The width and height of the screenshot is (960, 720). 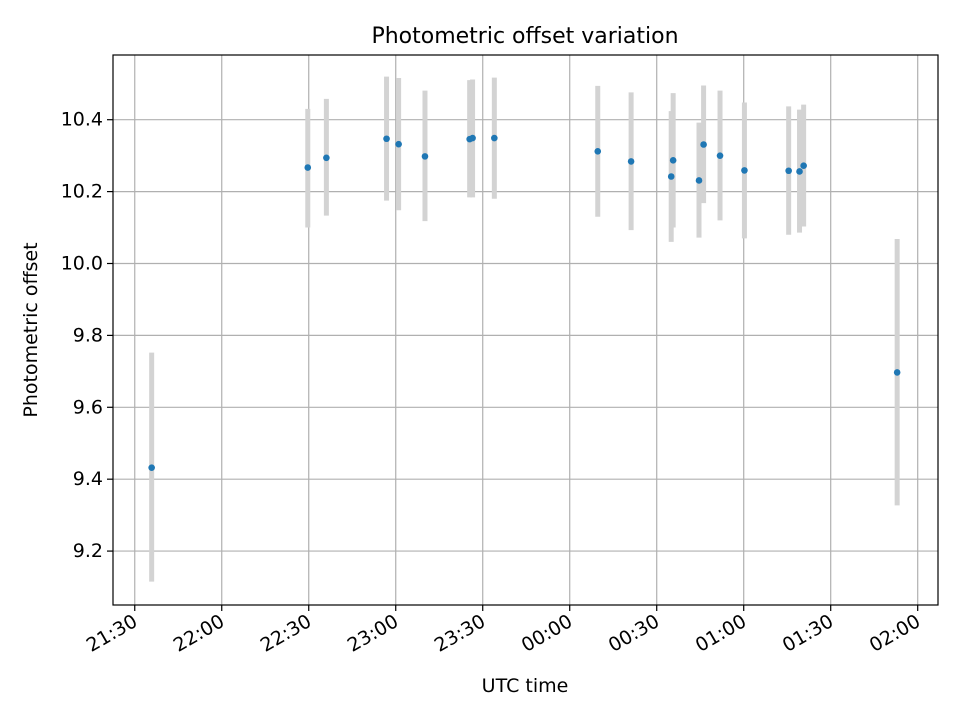 What do you see at coordinates (82, 192) in the screenshot?
I see `y-tick-label: 10.2` at bounding box center [82, 192].